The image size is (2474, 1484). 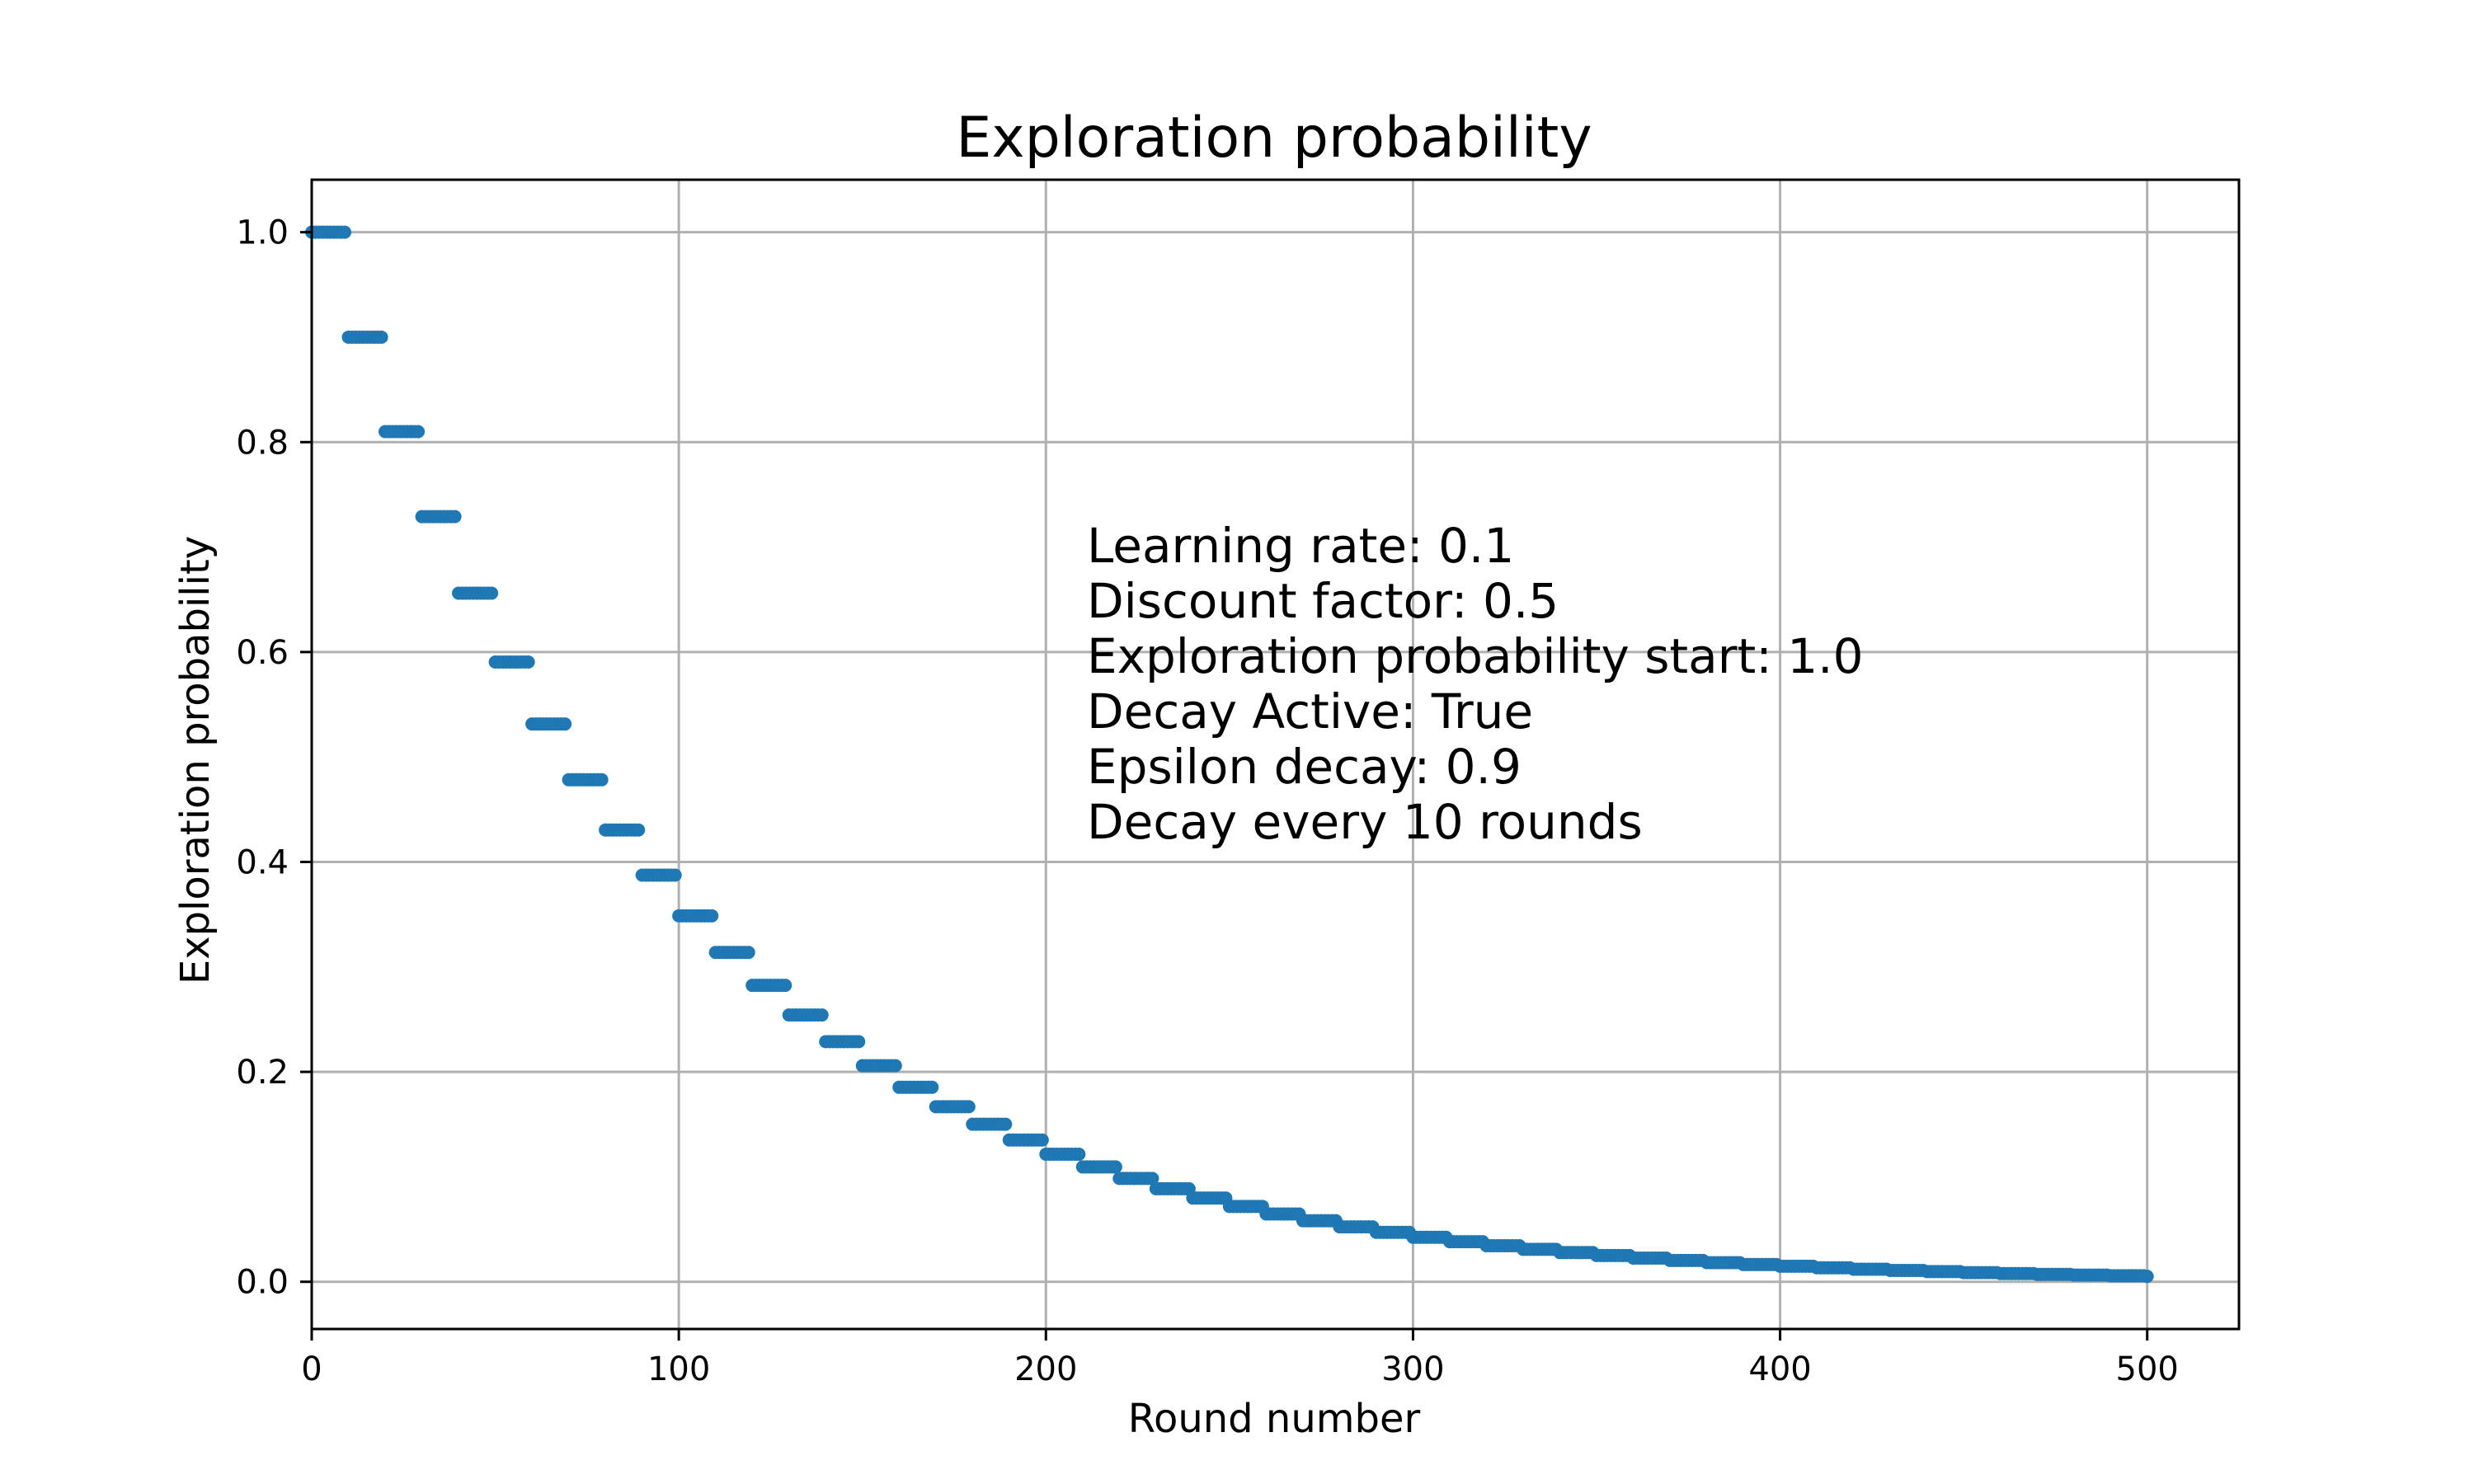 I want to click on annotation-line: Exploration probability start: 1.0, so click(x=1475, y=656).